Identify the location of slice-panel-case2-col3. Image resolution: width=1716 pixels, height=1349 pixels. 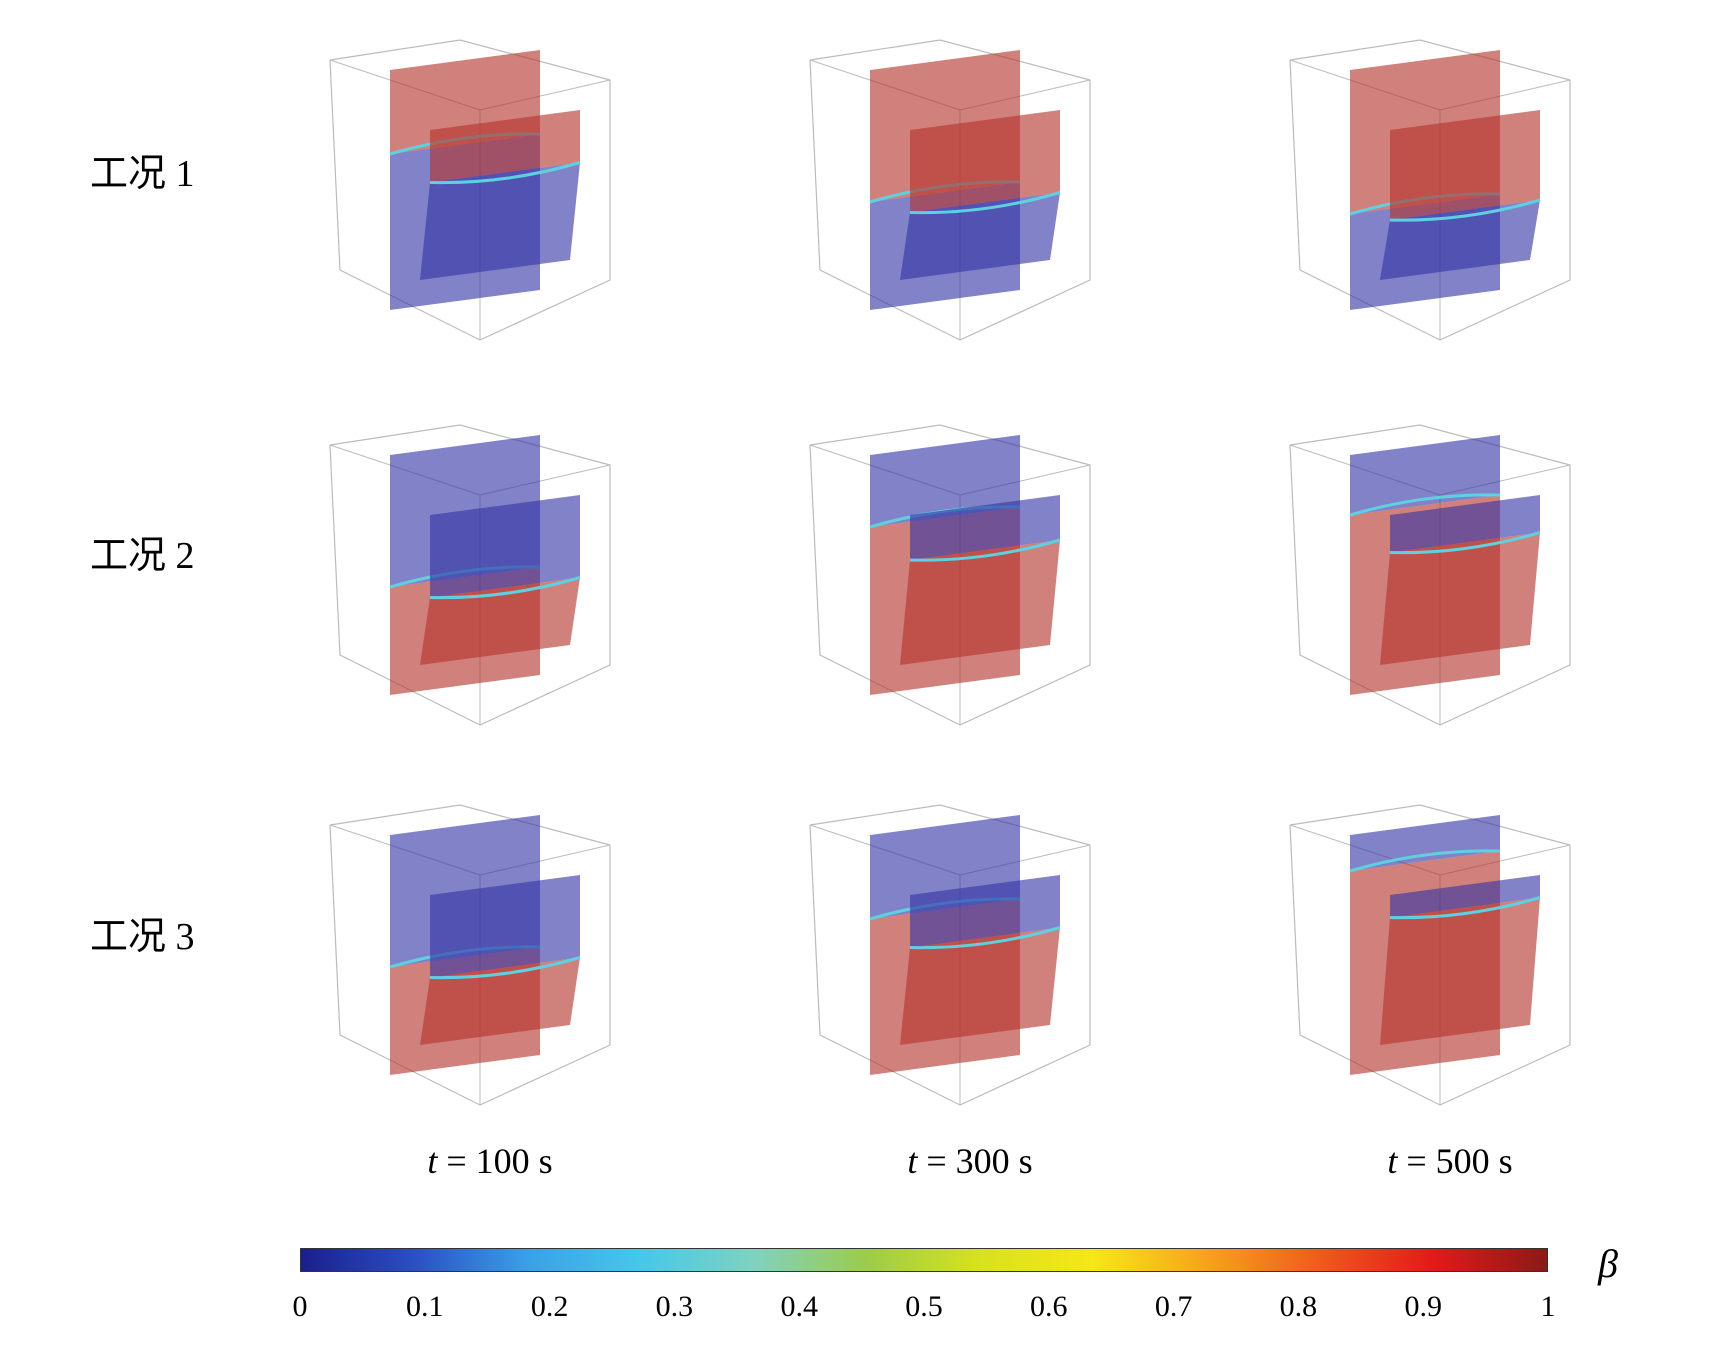
(1440, 575).